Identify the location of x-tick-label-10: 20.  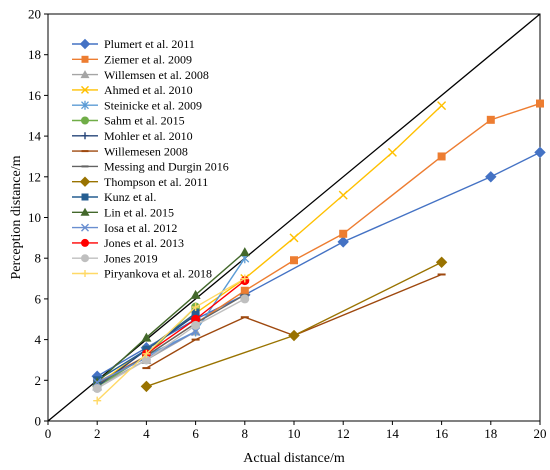
(540, 433).